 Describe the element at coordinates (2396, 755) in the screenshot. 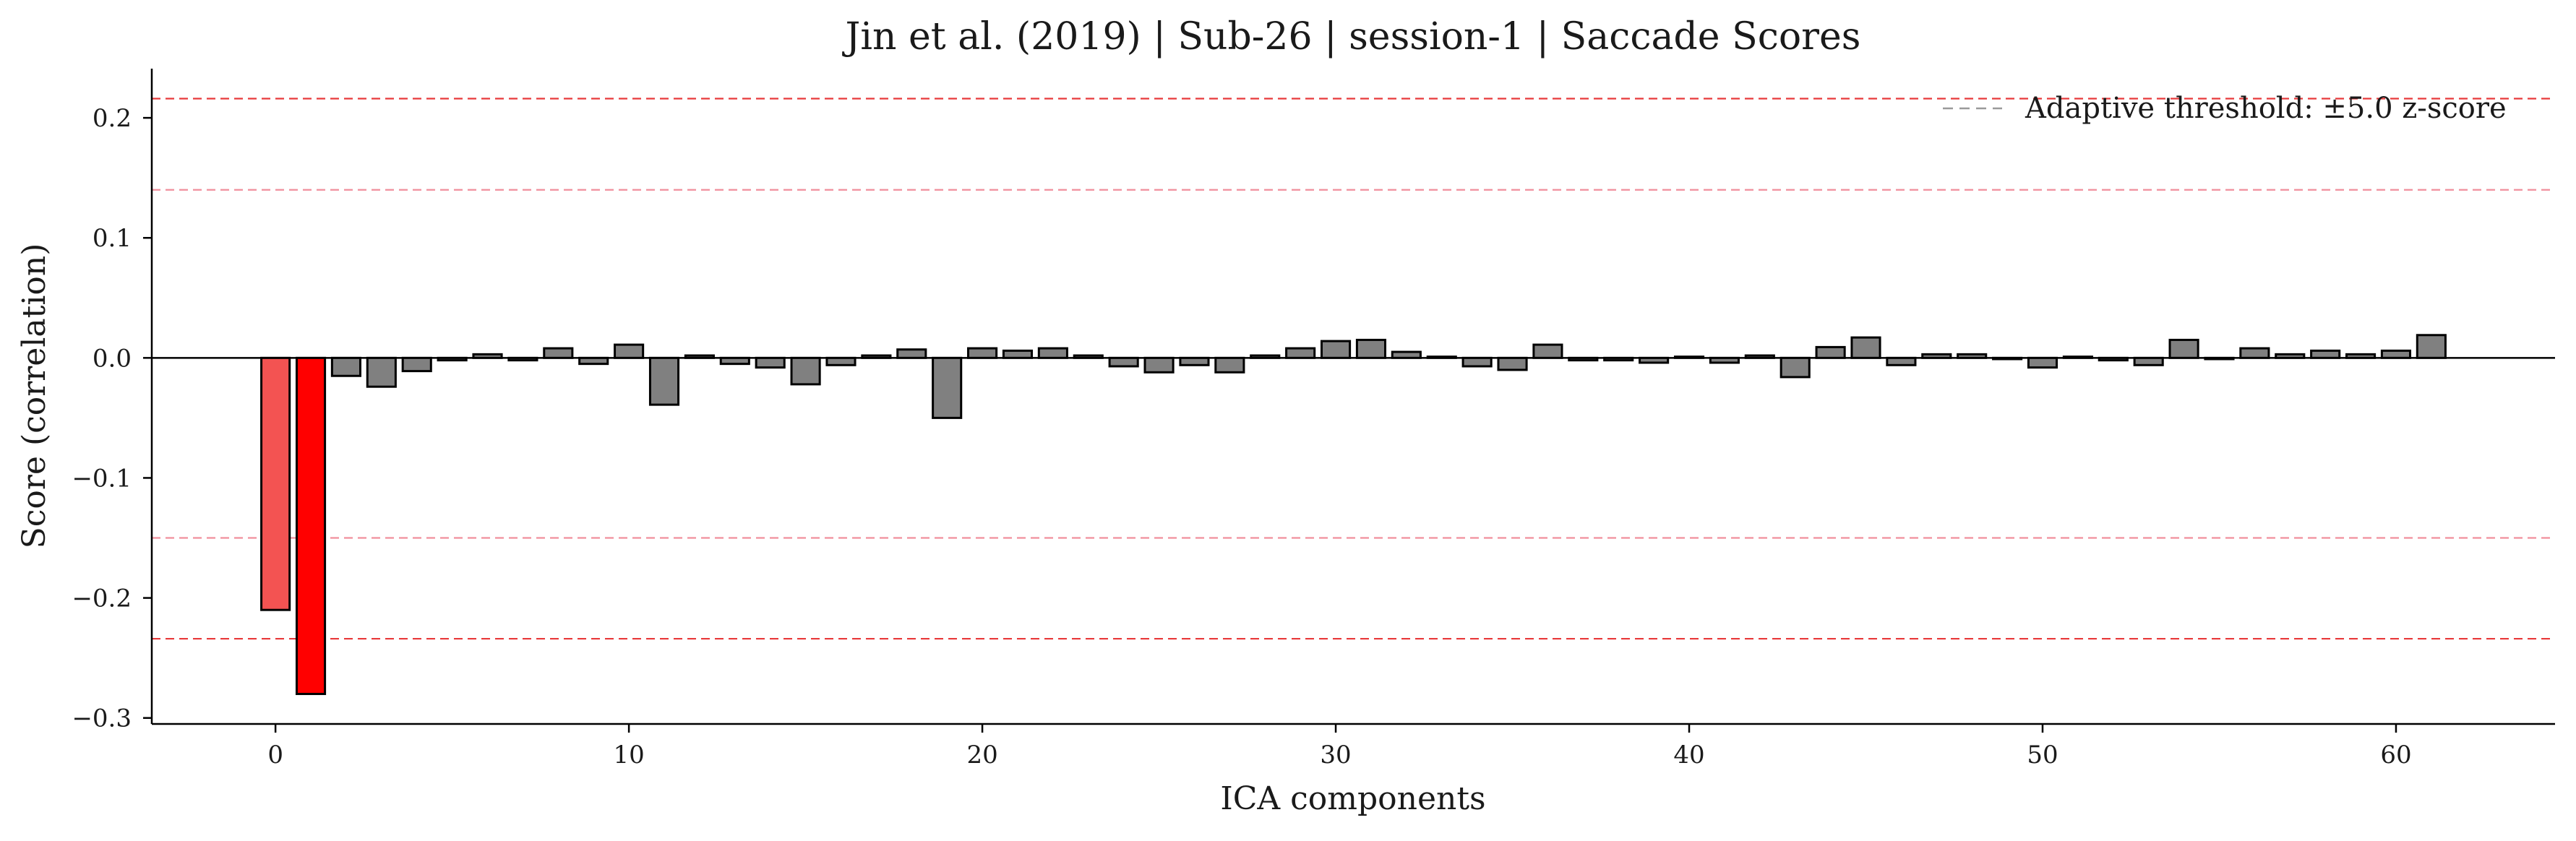

I see `x-tick-label: 60` at that location.